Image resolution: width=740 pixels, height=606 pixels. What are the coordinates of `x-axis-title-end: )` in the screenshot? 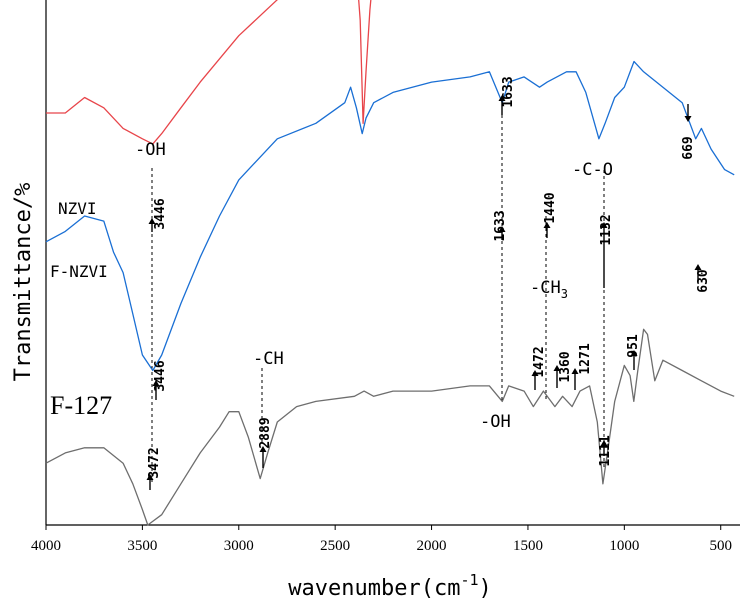 It's located at (485, 588).